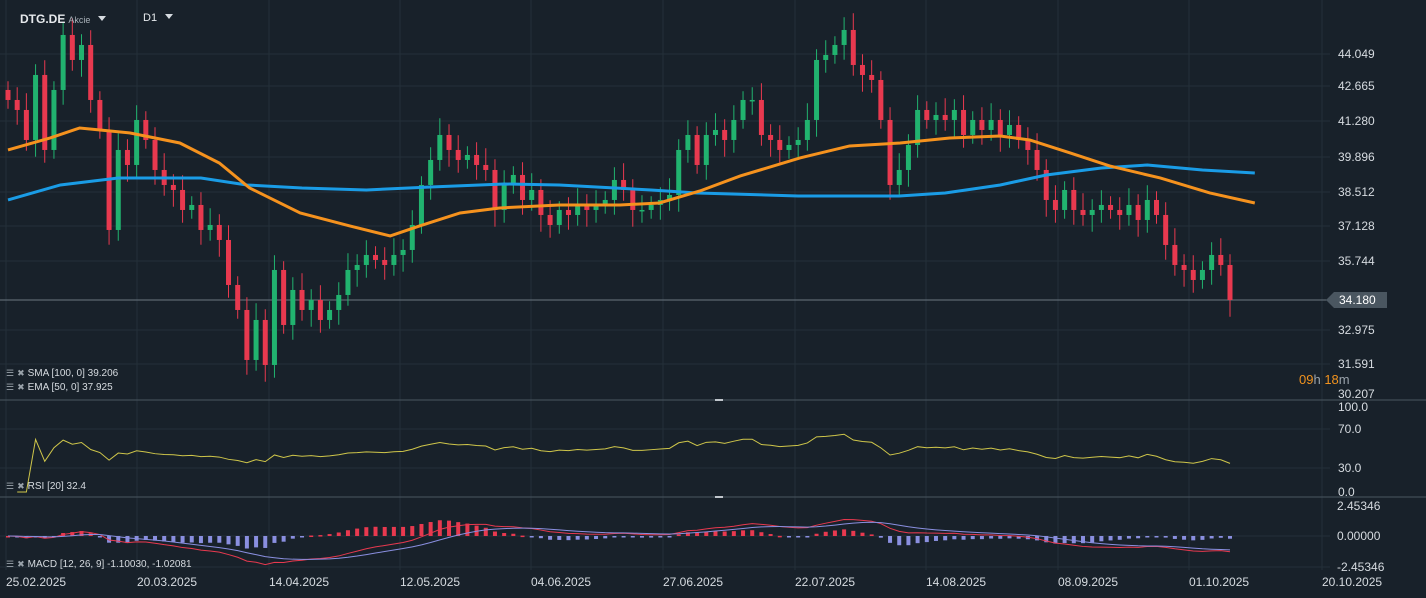 Image resolution: width=1426 pixels, height=598 pixels. I want to click on date-axis-label: 27.06.2025, so click(693, 582).